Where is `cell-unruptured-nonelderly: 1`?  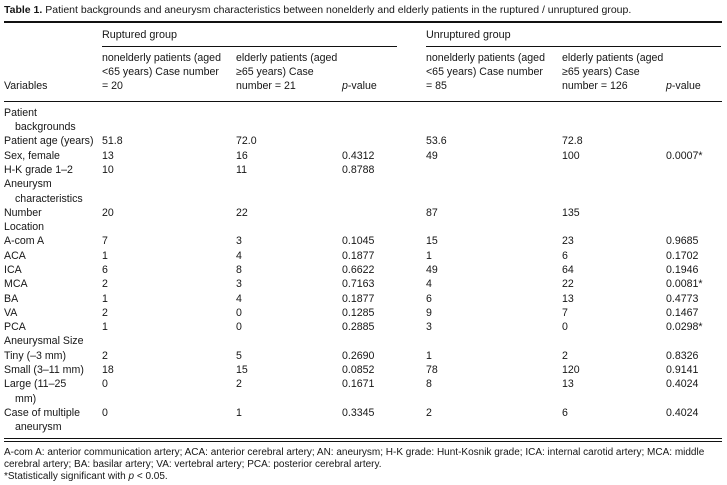
cell-unruptured-nonelderly: 1 is located at coordinates (429, 355).